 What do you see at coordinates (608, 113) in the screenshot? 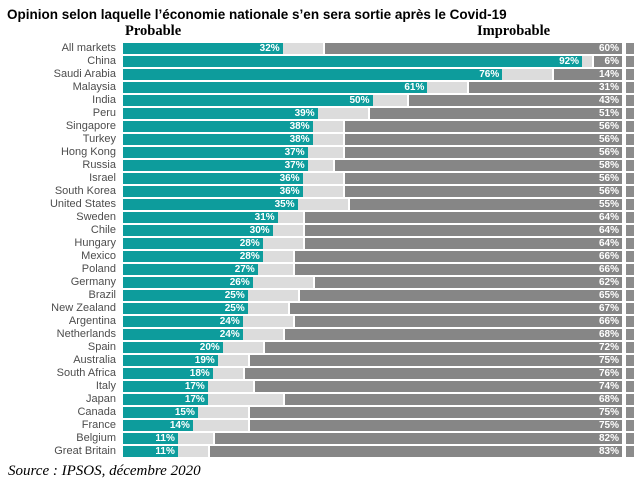
I see `improbable-value-label: 51%` at bounding box center [608, 113].